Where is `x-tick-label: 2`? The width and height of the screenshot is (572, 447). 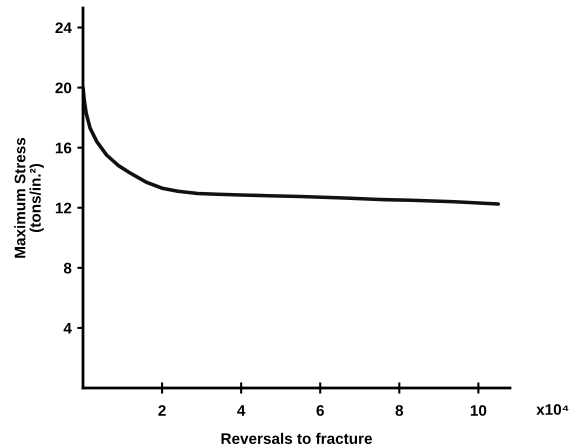
x-tick-label: 2 is located at coordinates (162, 410).